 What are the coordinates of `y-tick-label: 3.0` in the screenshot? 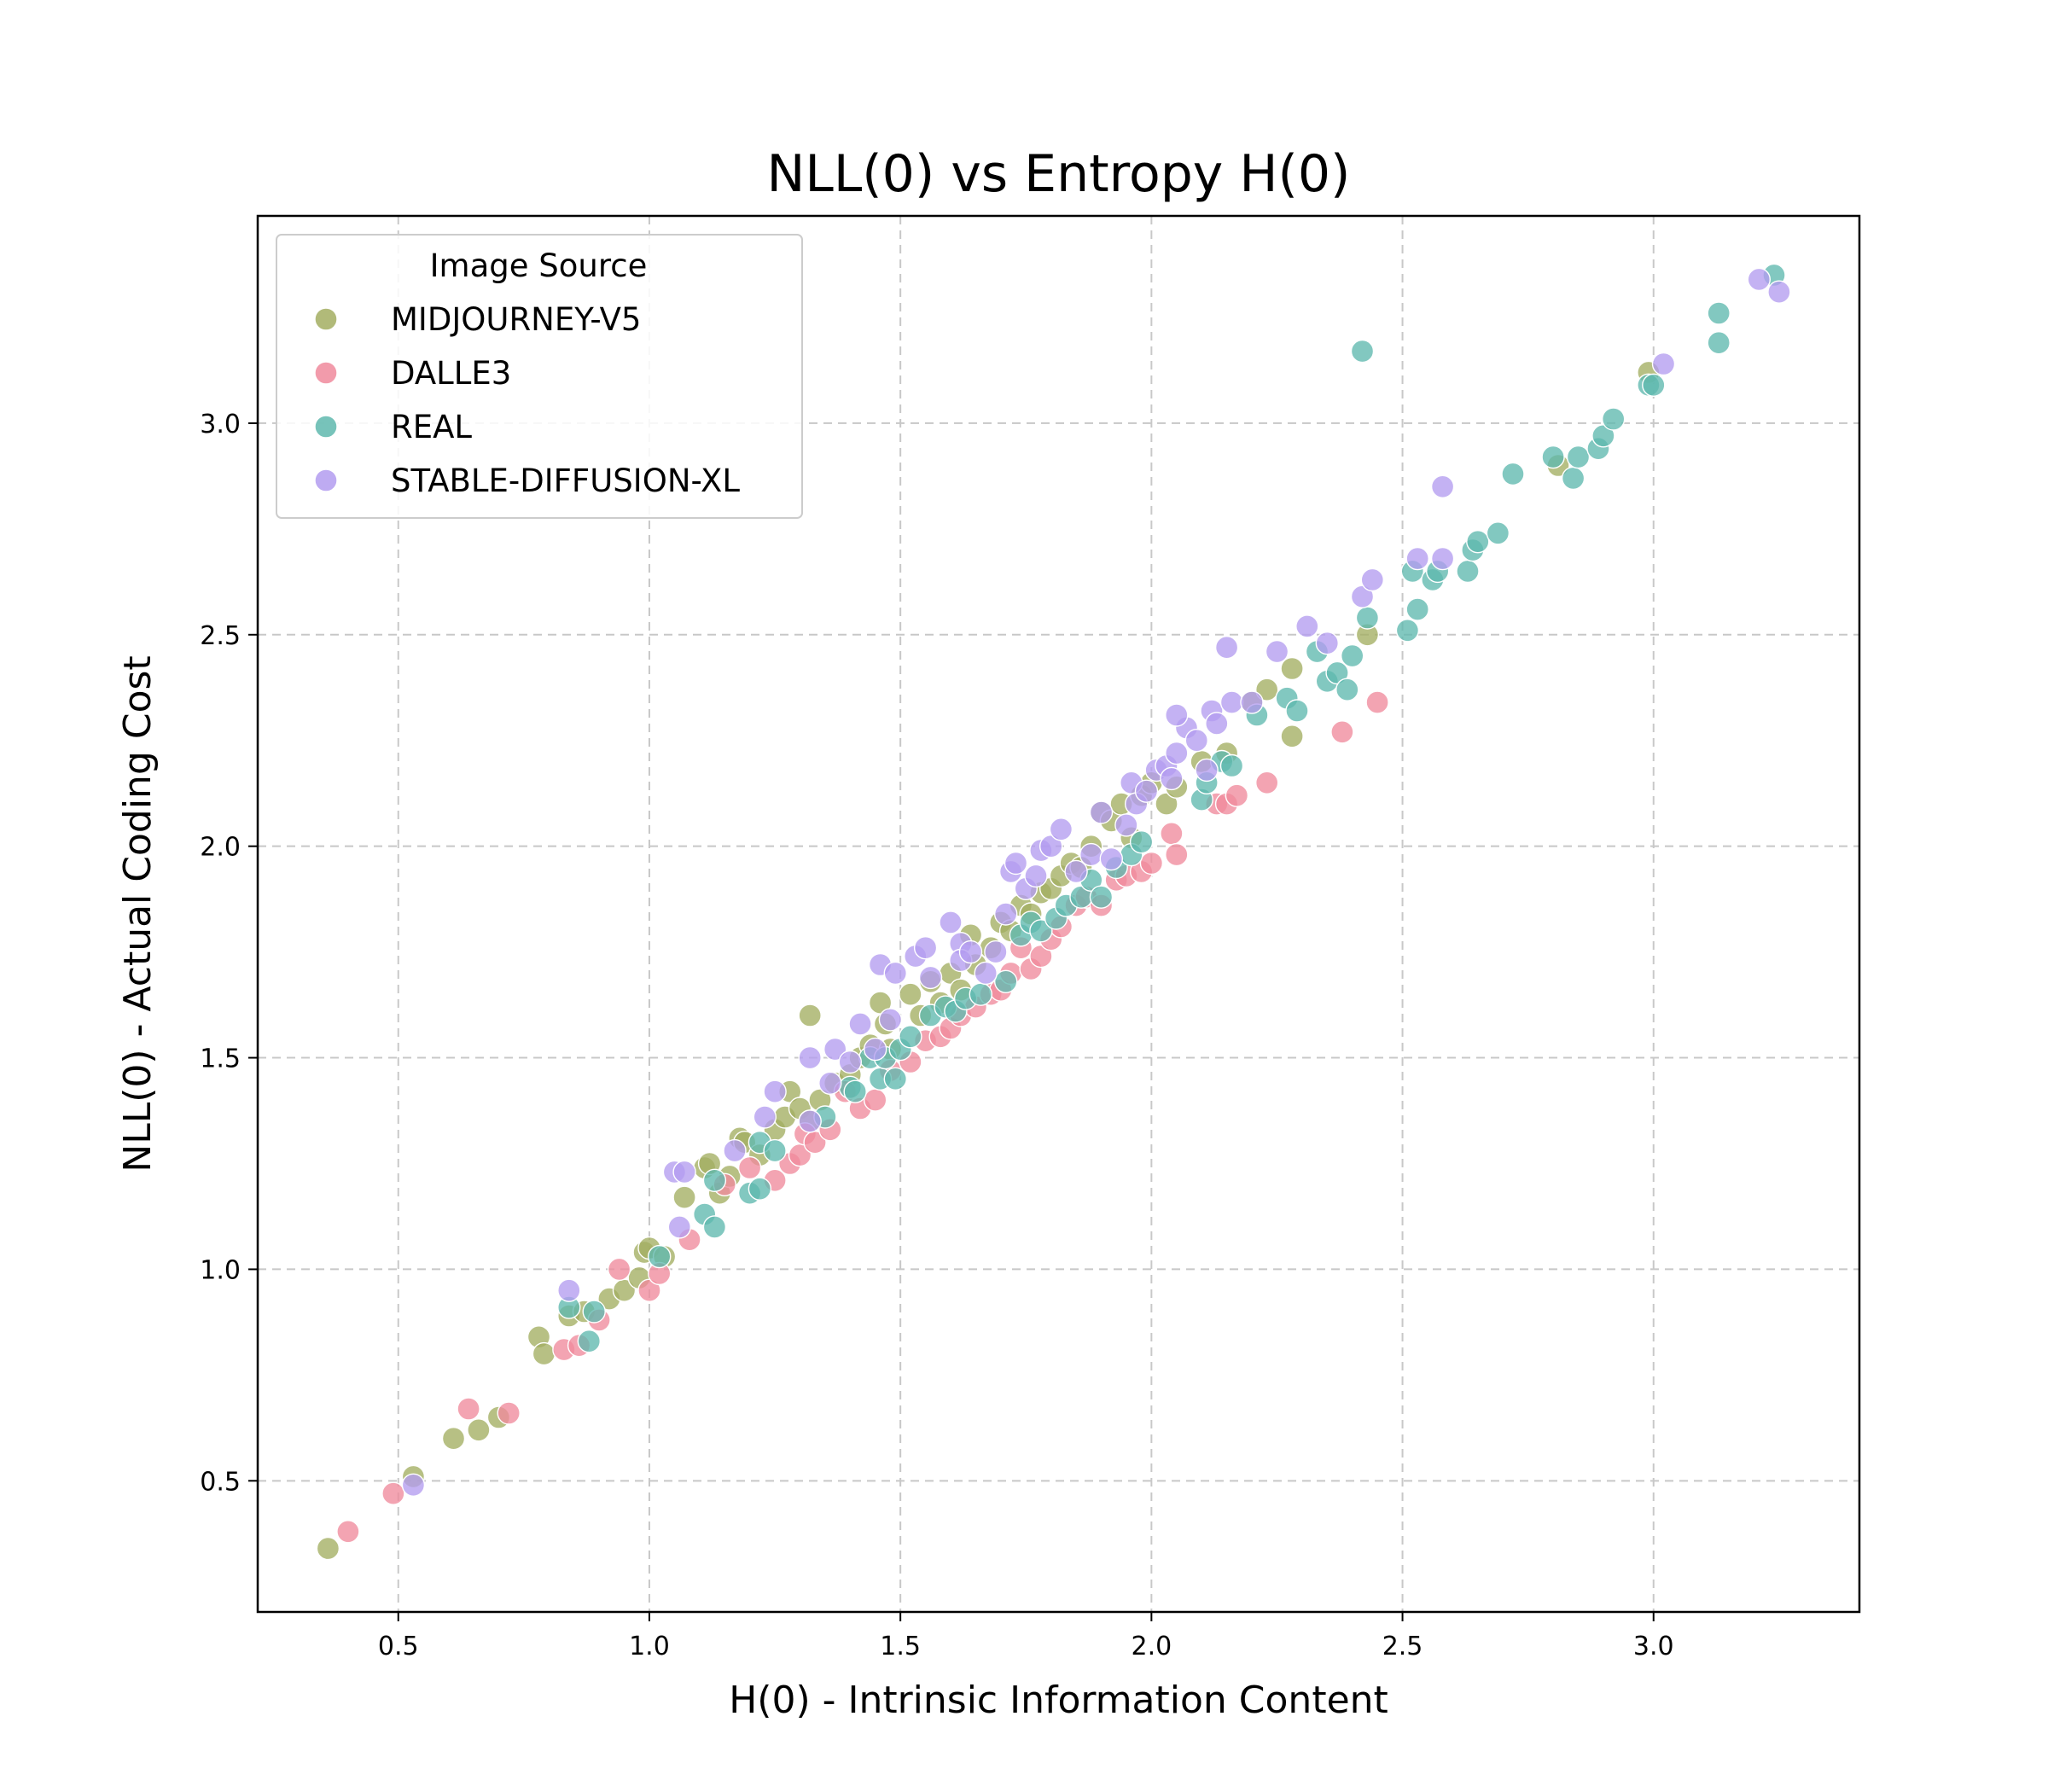 It's located at (220, 424).